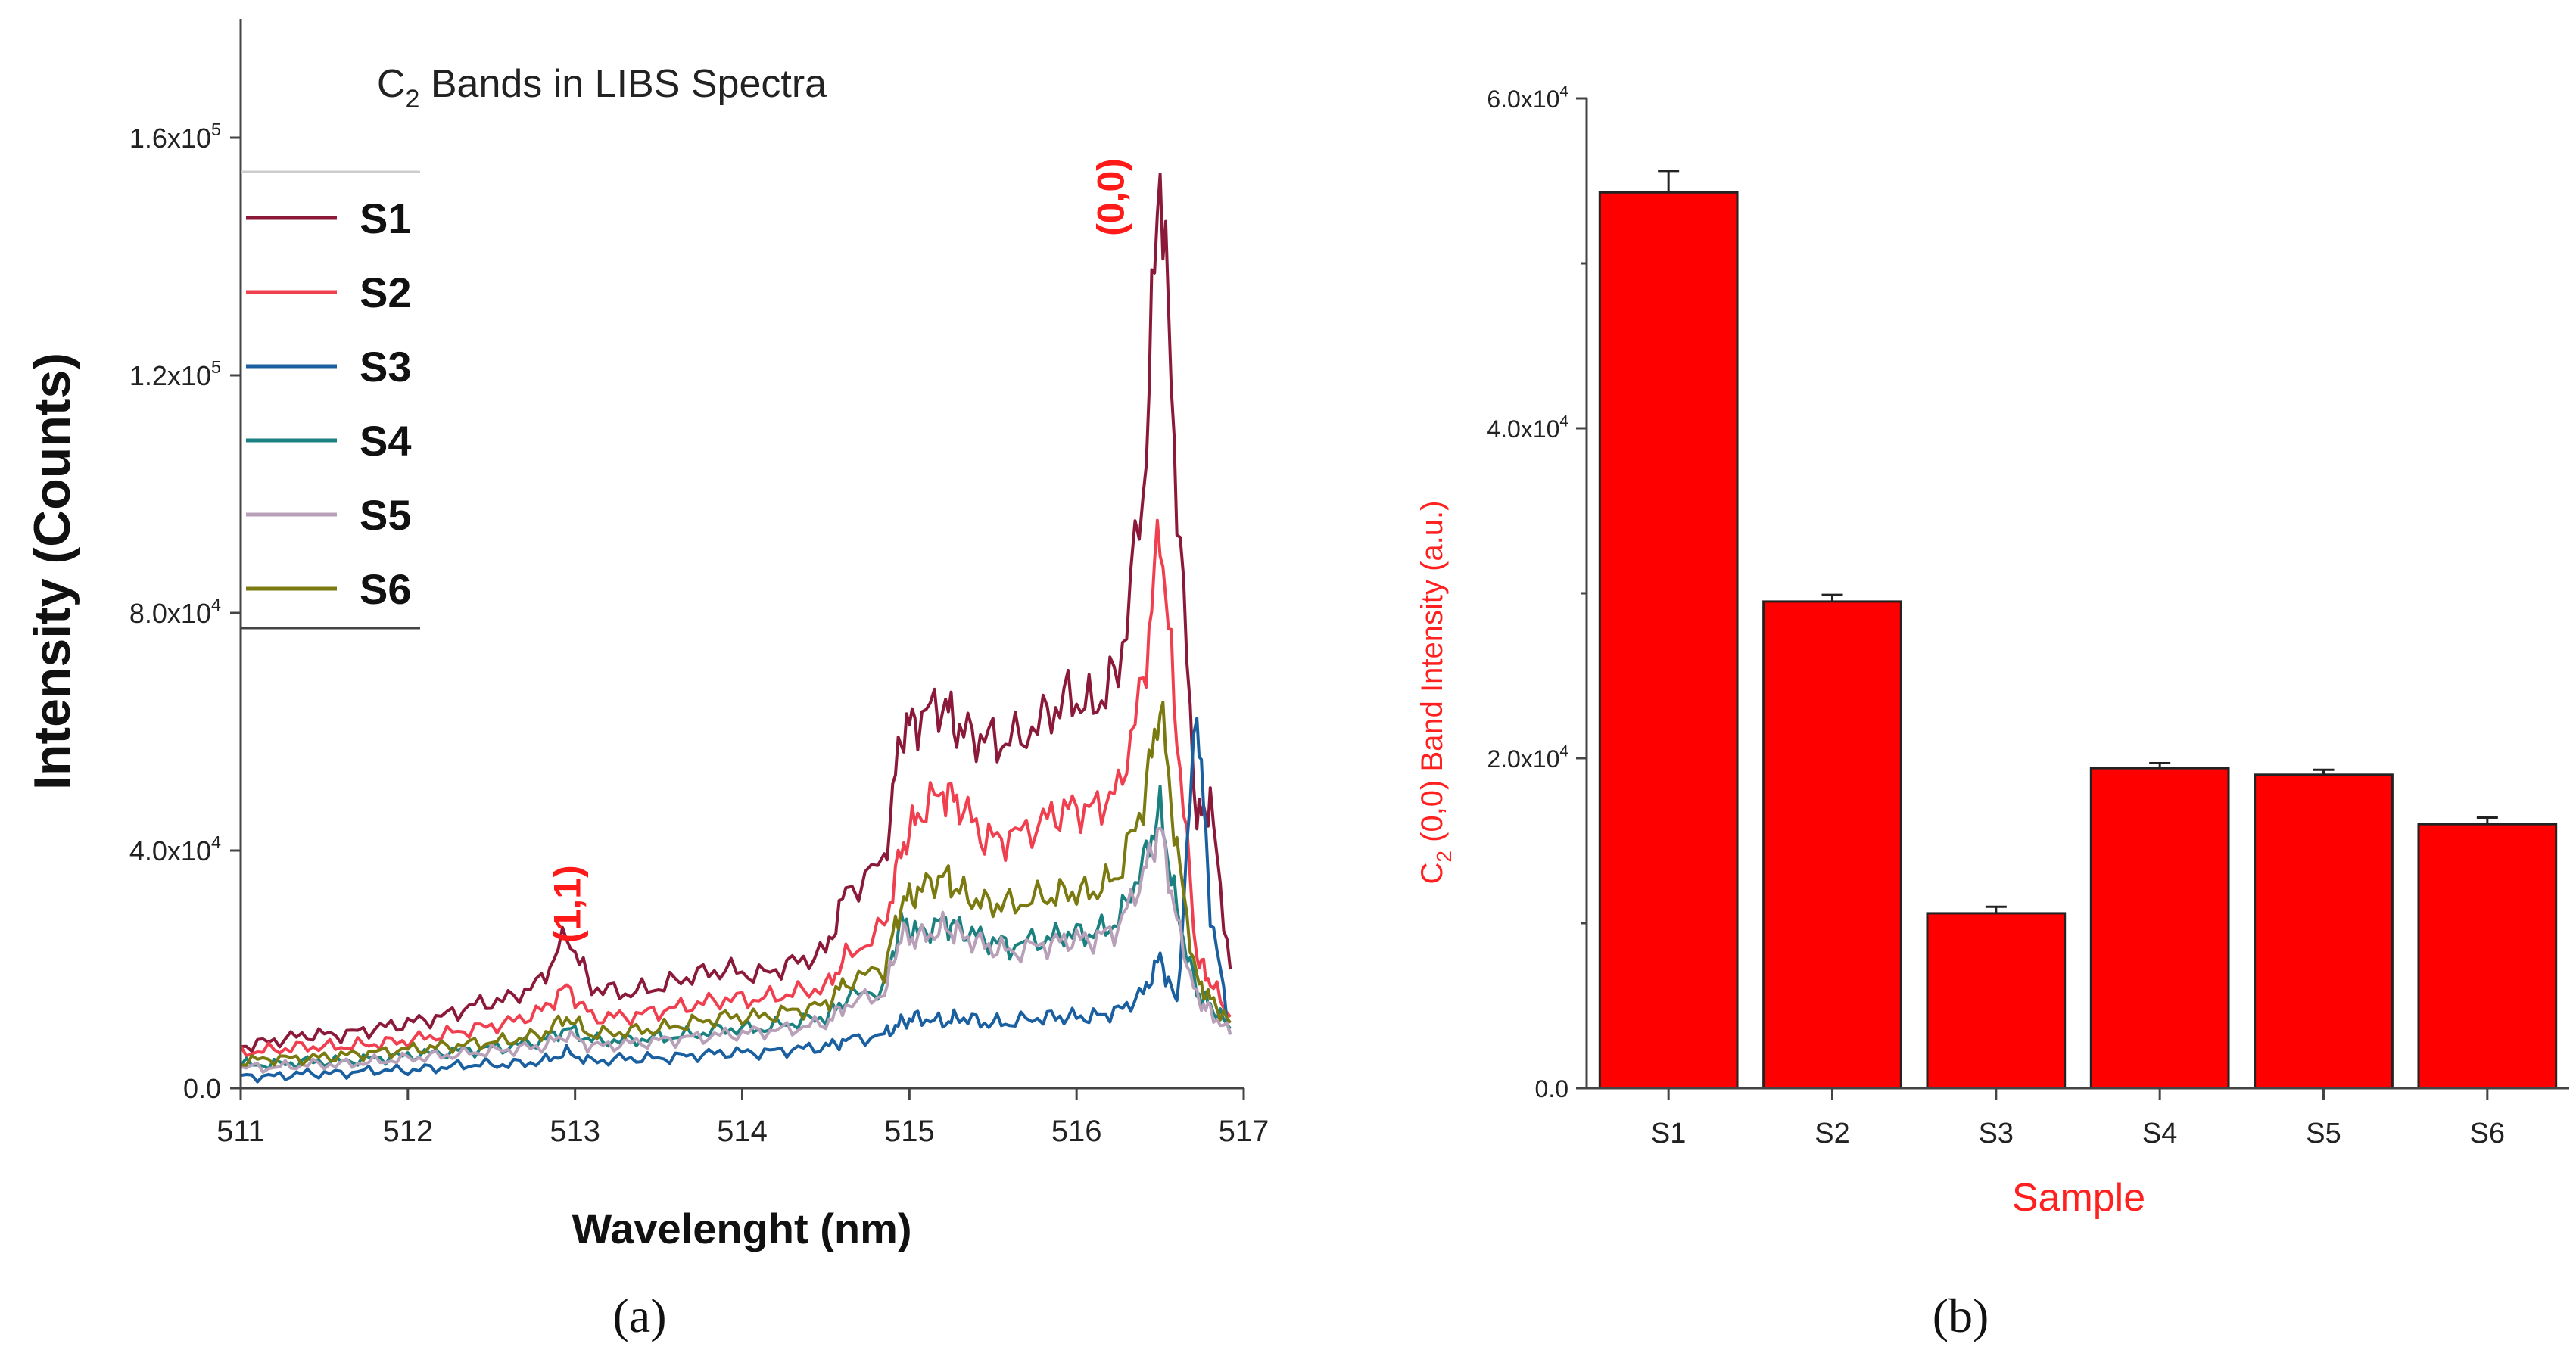 The image size is (2576, 1353). What do you see at coordinates (1244, 1131) in the screenshot?
I see `x-tick-label: 517` at bounding box center [1244, 1131].